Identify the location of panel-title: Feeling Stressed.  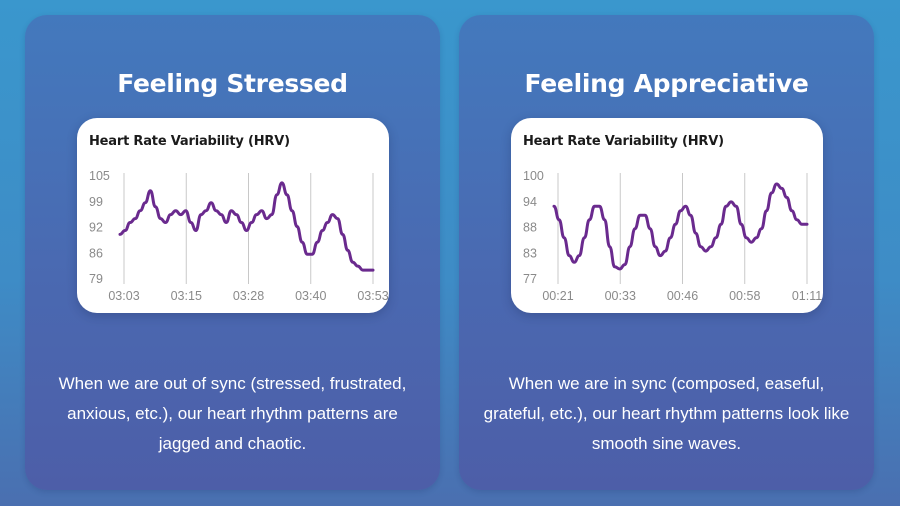
(232, 83).